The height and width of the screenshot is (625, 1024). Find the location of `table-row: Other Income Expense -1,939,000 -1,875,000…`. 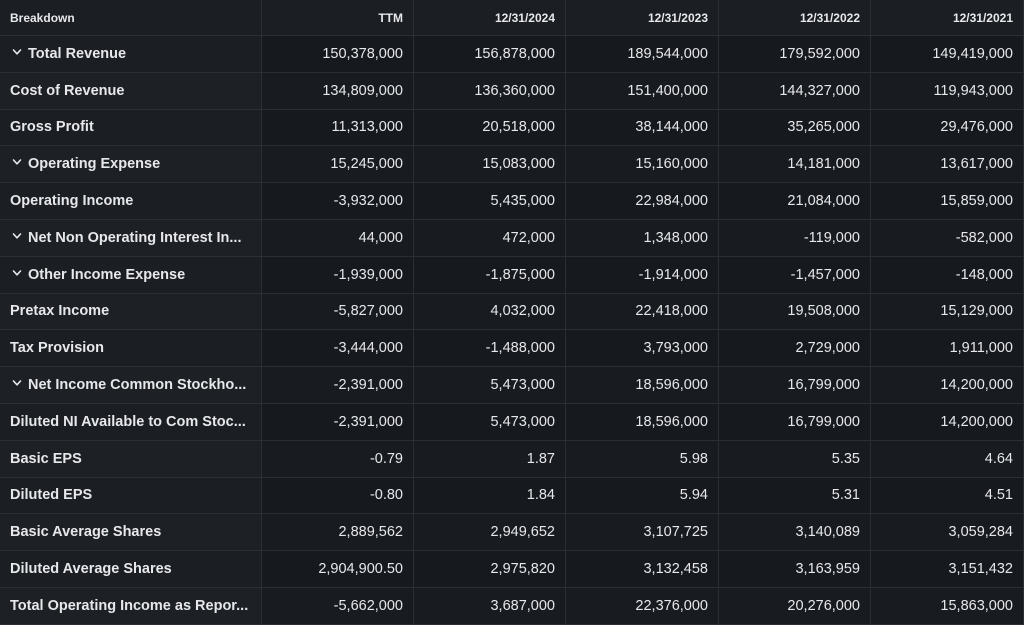

table-row: Other Income Expense -1,939,000 -1,875,000… is located at coordinates (512, 275).